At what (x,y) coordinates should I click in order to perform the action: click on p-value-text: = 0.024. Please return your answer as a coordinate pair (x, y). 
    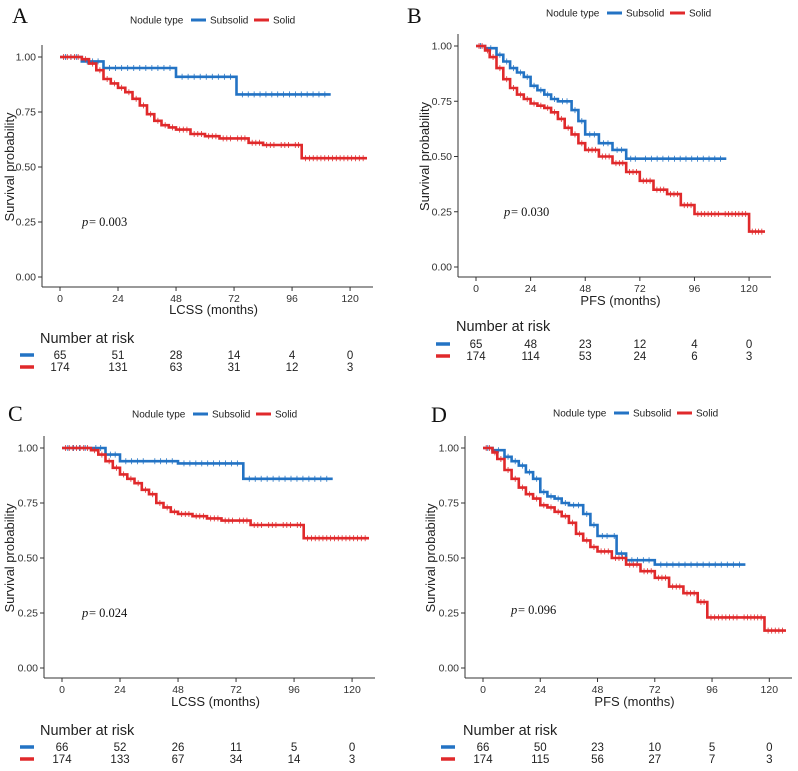
    Looking at the image, I should click on (108, 613).